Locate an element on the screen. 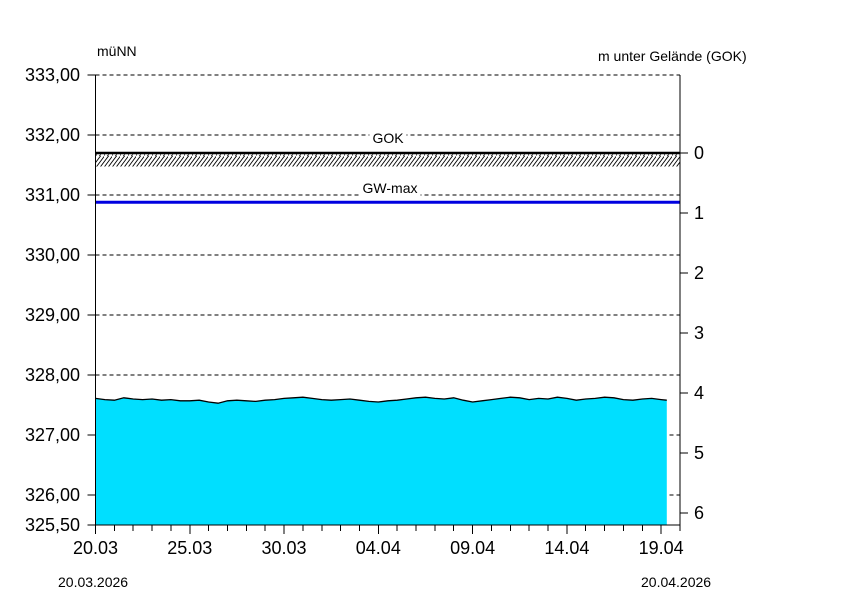  left-axis-tick-label: 331,00 is located at coordinates (52, 195).